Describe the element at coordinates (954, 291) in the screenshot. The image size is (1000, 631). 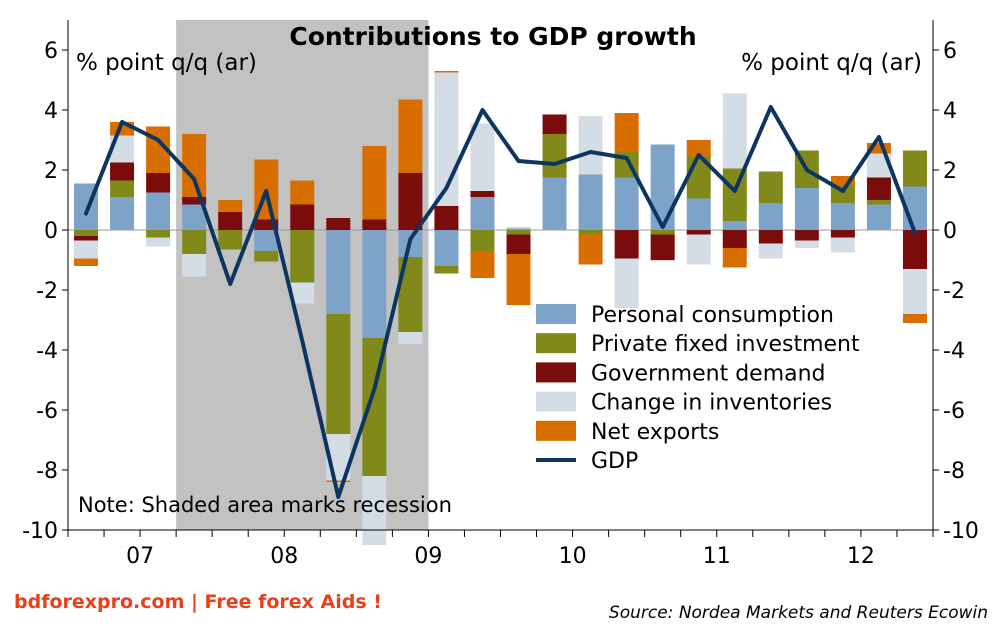
I see `y-tick-label-right: -2` at that location.